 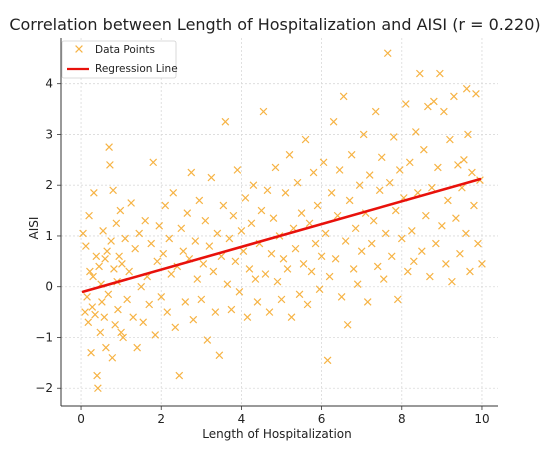 What do you see at coordinates (136, 69) in the screenshot?
I see `legend-label-regression-line: Regression Line` at bounding box center [136, 69].